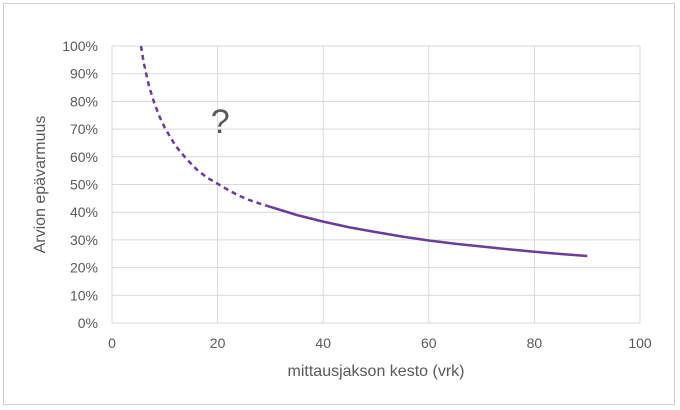  Describe the element at coordinates (84, 268) in the screenshot. I see `y-tick-label: 20%` at that location.